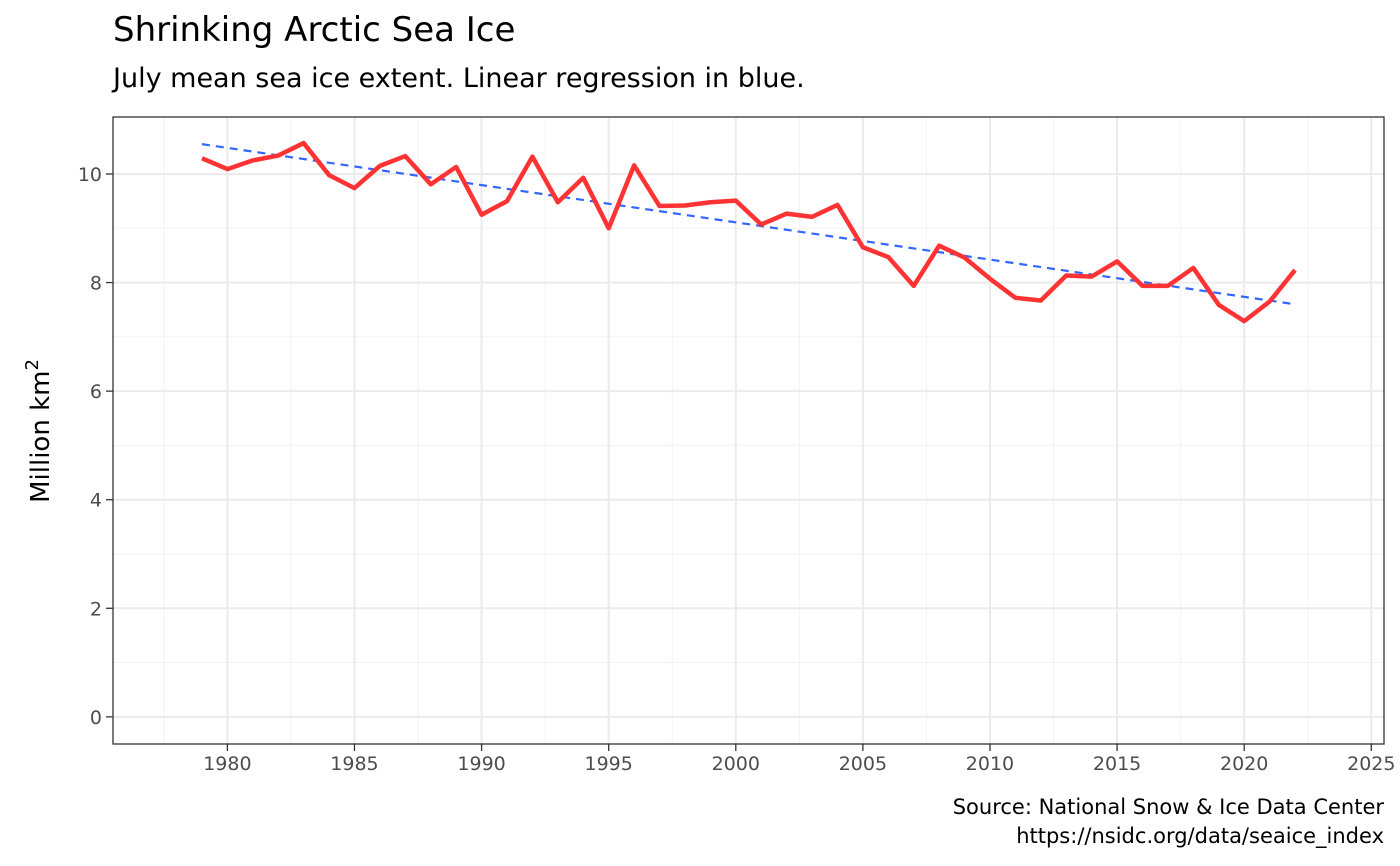 Image resolution: width=1400 pixels, height=866 pixels. What do you see at coordinates (32, 364) in the screenshot?
I see `y-axis-label-superscript: 2` at bounding box center [32, 364].